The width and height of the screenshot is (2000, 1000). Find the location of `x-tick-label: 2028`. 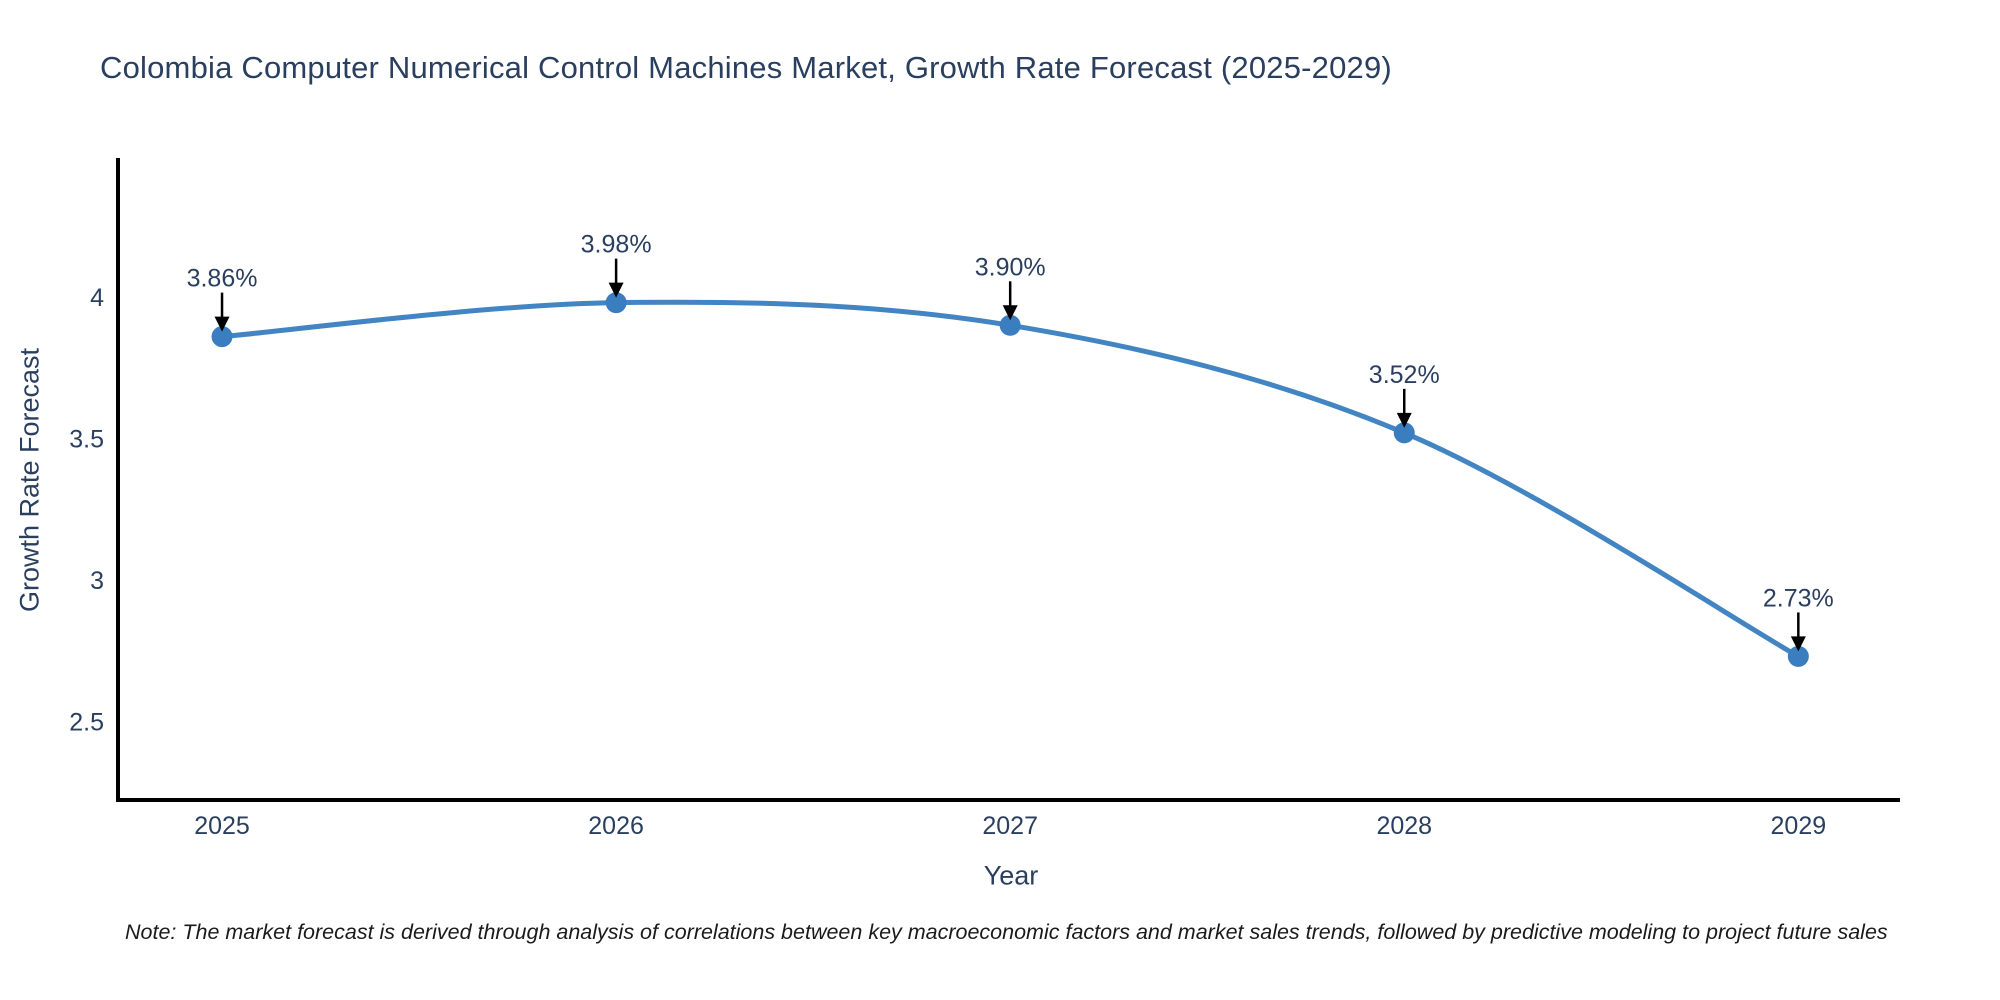

x-tick-label: 2028 is located at coordinates (1404, 826).